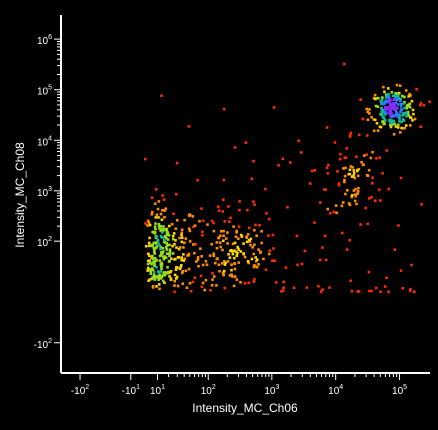 Image resolution: width=438 pixels, height=430 pixels. What do you see at coordinates (157, 390) in the screenshot?
I see `x-tick-label: 10¹` at bounding box center [157, 390].